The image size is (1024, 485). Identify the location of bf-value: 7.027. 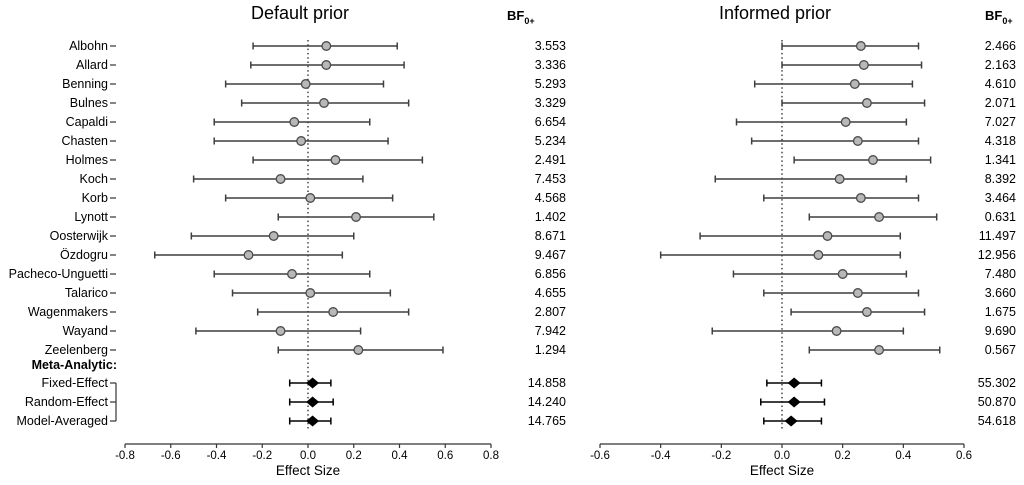
(1000, 122).